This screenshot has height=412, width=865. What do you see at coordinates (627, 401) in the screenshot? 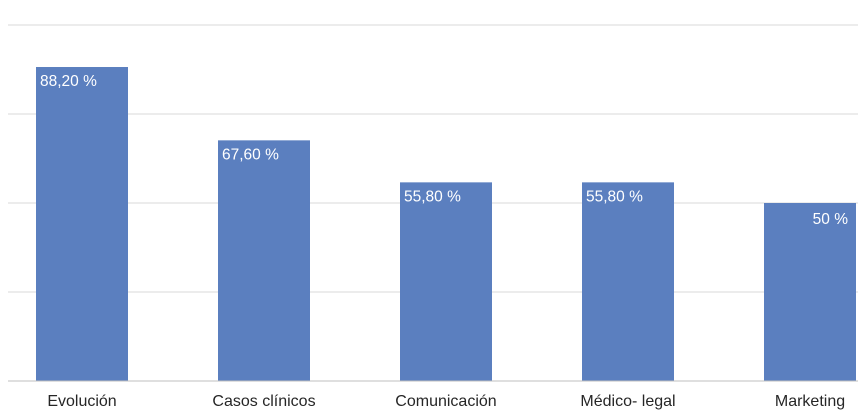
I see `x-tick-label: Médico- legal` at bounding box center [627, 401].